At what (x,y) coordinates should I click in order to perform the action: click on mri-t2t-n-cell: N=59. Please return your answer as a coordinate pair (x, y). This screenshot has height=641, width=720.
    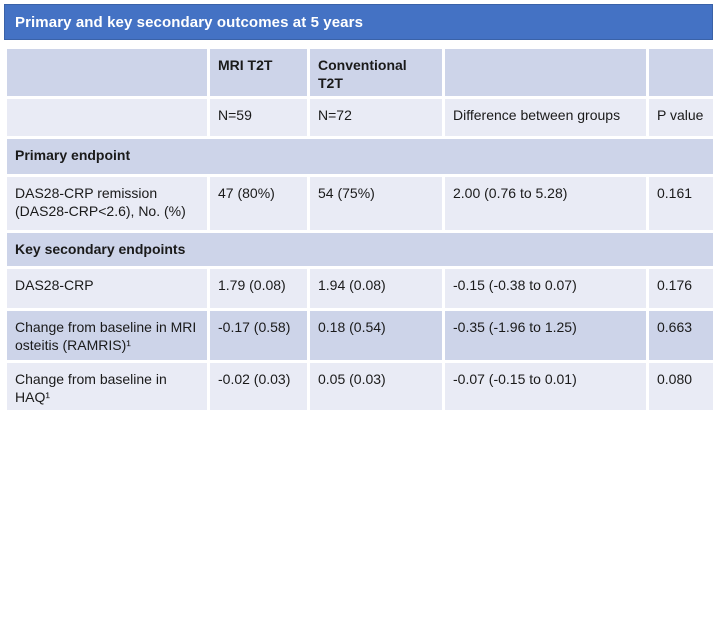
    Looking at the image, I should click on (258, 117).